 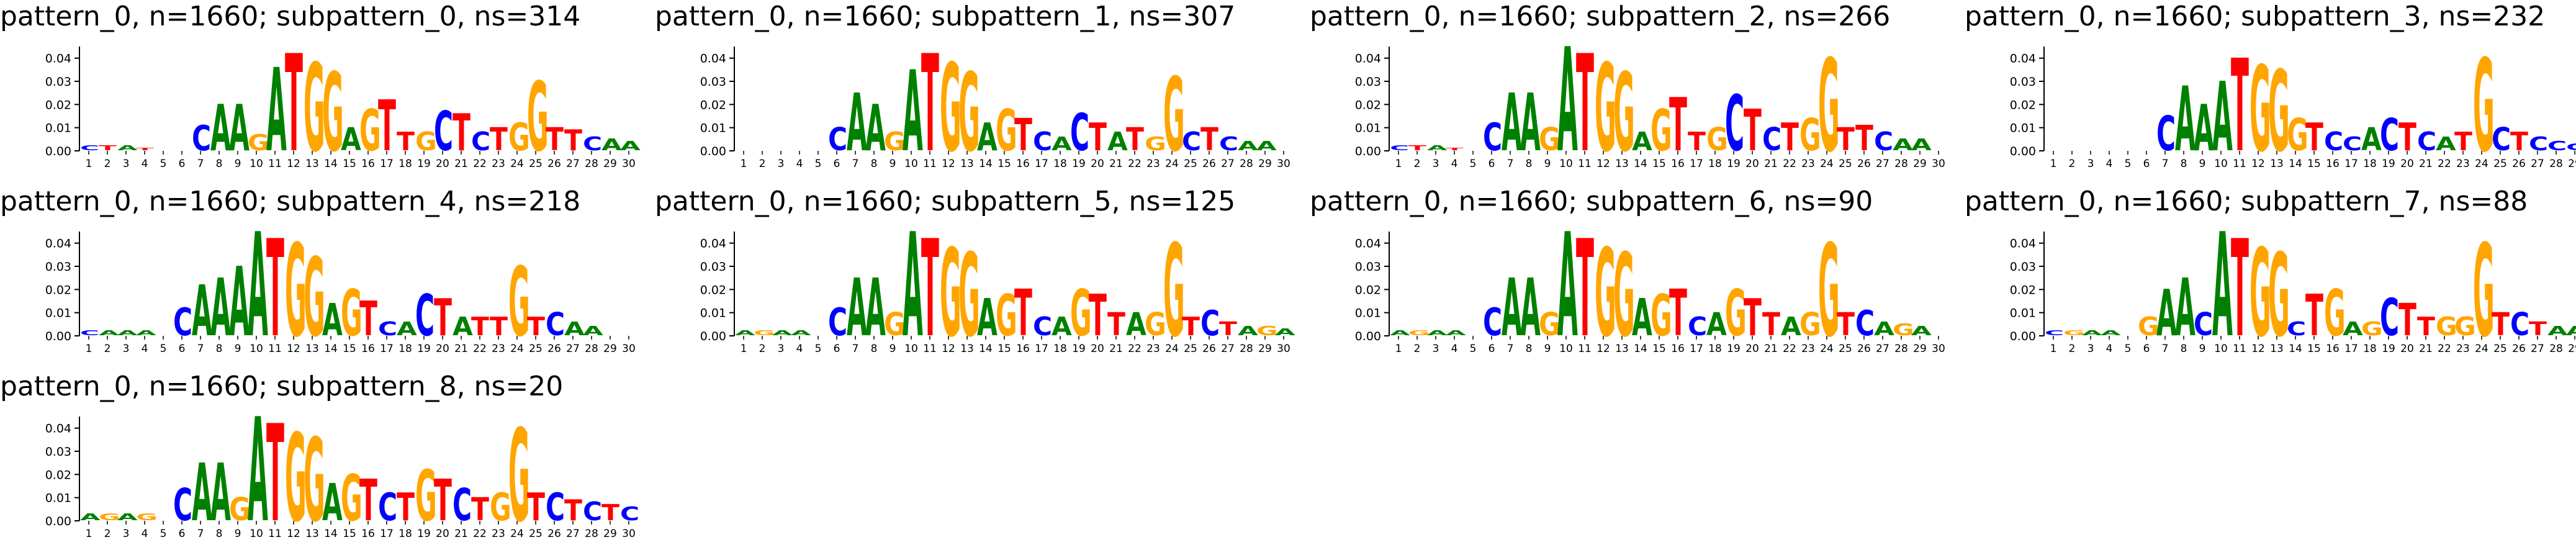 What do you see at coordinates (1190, 164) in the screenshot?
I see `x-tick-label: 25` at bounding box center [1190, 164].